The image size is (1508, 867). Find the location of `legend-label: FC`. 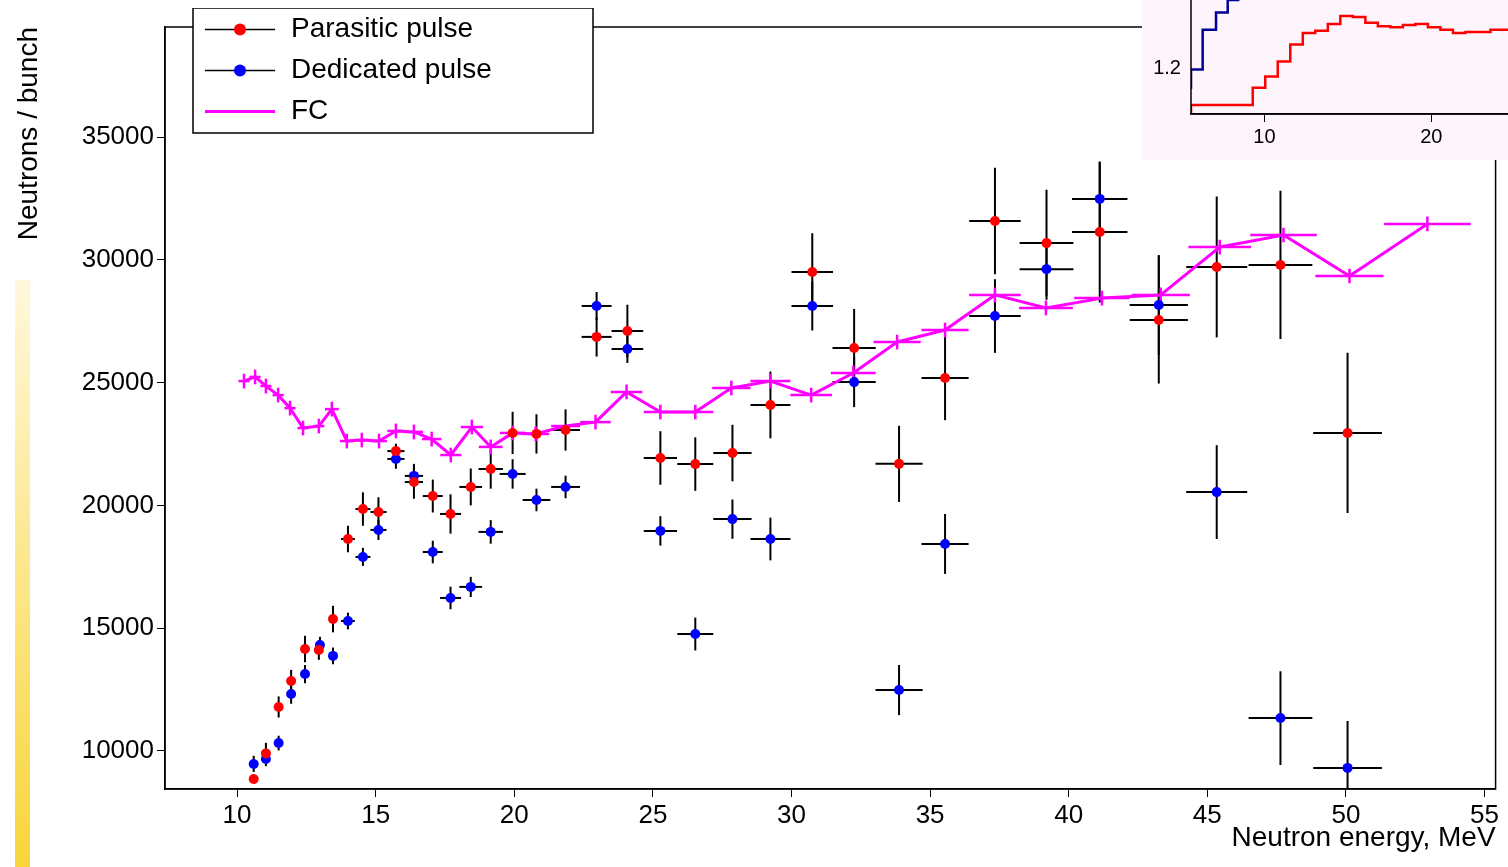

legend-label: FC is located at coordinates (310, 110).